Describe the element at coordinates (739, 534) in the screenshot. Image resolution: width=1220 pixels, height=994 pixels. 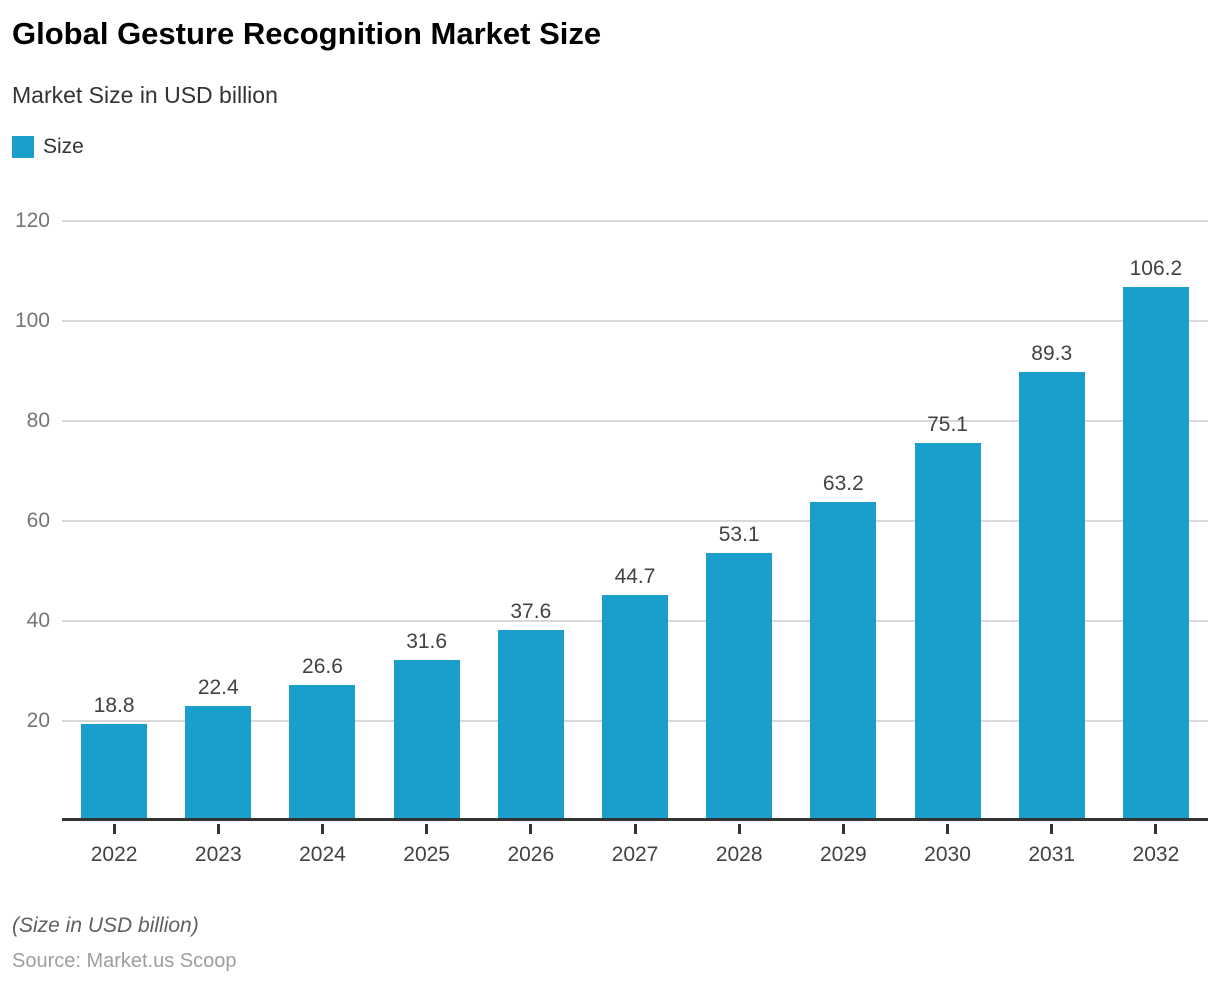
I see `bar-value-label: 53.1` at that location.